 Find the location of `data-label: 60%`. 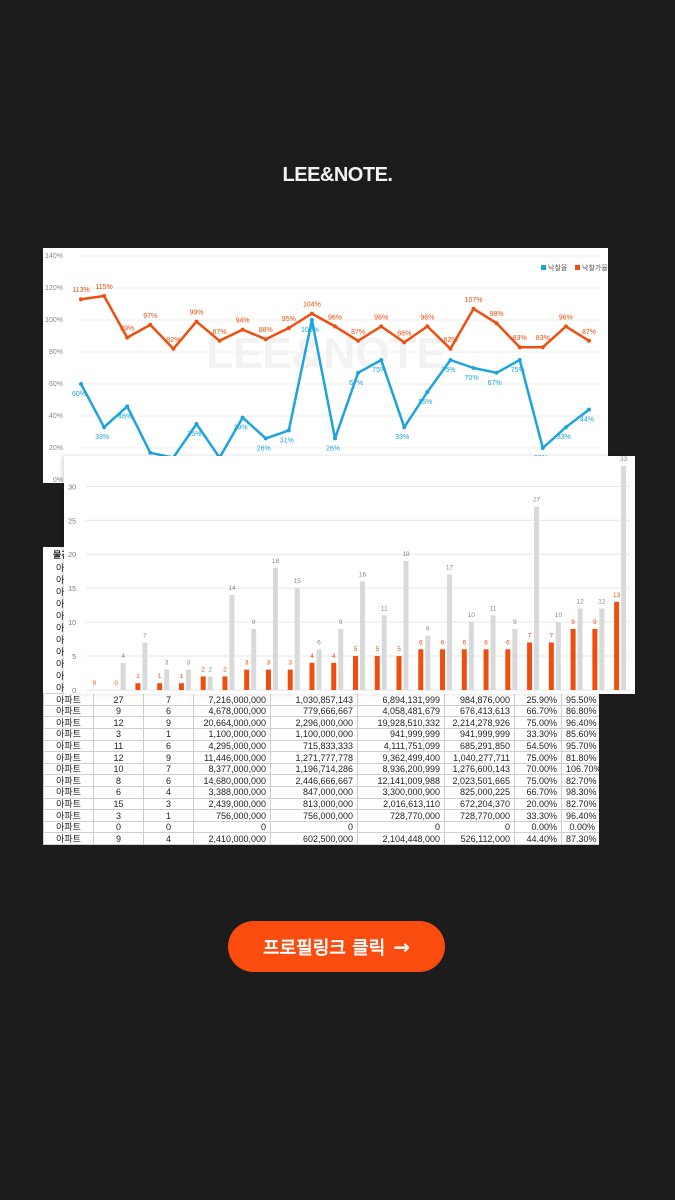

data-label: 60% is located at coordinates (79, 394).